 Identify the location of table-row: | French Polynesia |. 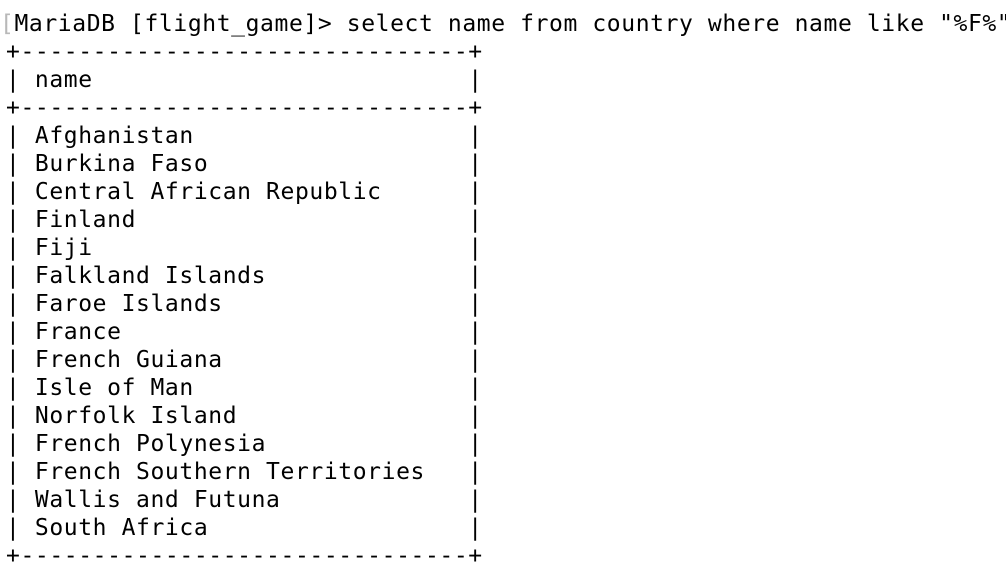
(244, 444).